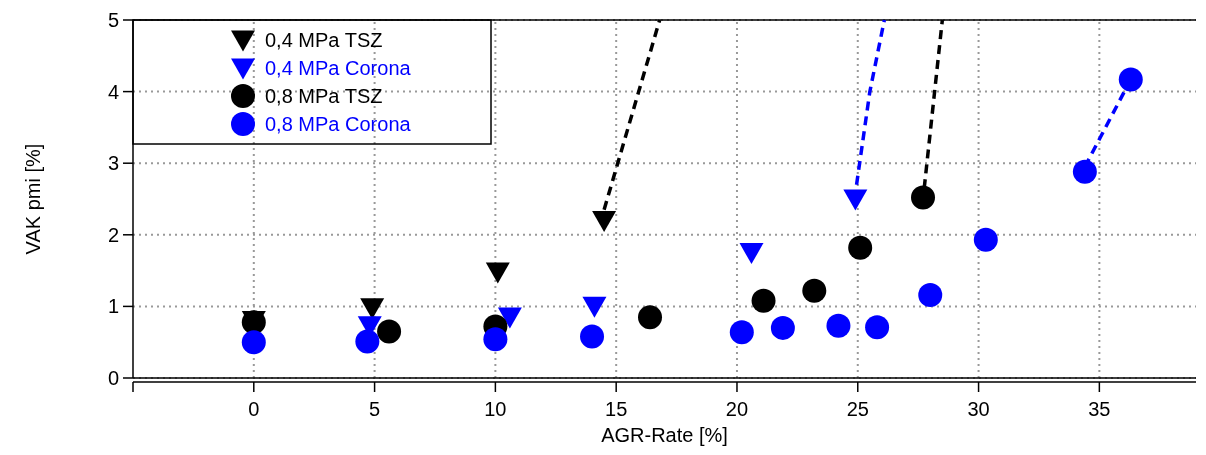  Describe the element at coordinates (1099, 409) in the screenshot. I see `x-tick-label: 35` at that location.